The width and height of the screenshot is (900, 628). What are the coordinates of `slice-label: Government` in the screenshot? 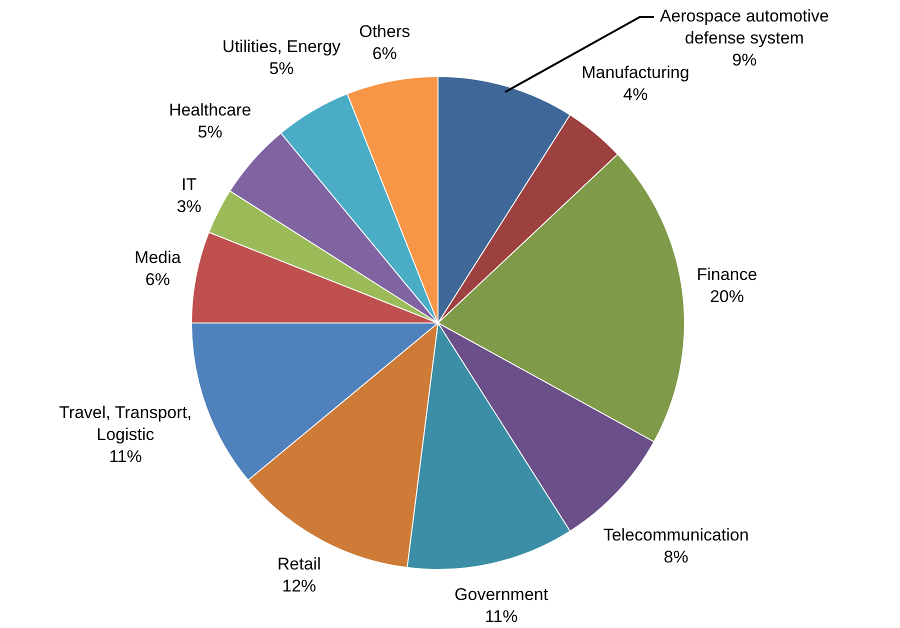 It's located at (501, 594).